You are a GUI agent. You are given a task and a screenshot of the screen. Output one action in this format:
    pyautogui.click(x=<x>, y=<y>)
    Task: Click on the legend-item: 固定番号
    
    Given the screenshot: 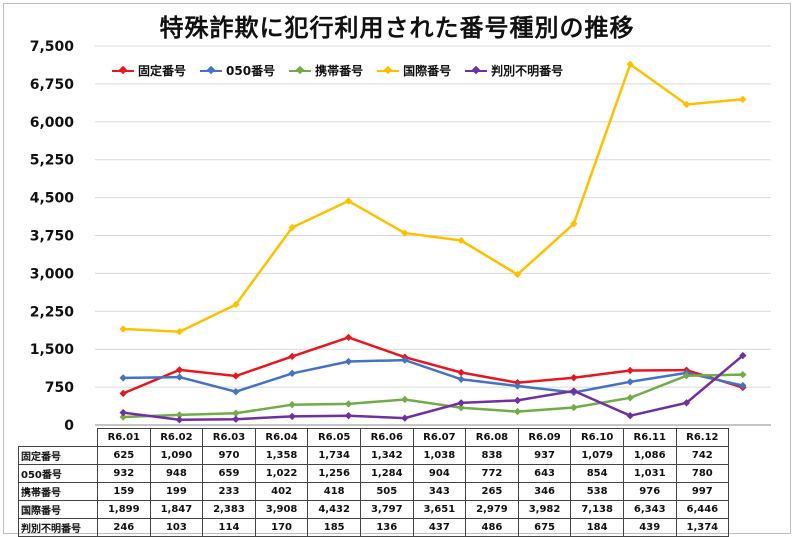 What is the action you would take?
    pyautogui.click(x=149, y=70)
    